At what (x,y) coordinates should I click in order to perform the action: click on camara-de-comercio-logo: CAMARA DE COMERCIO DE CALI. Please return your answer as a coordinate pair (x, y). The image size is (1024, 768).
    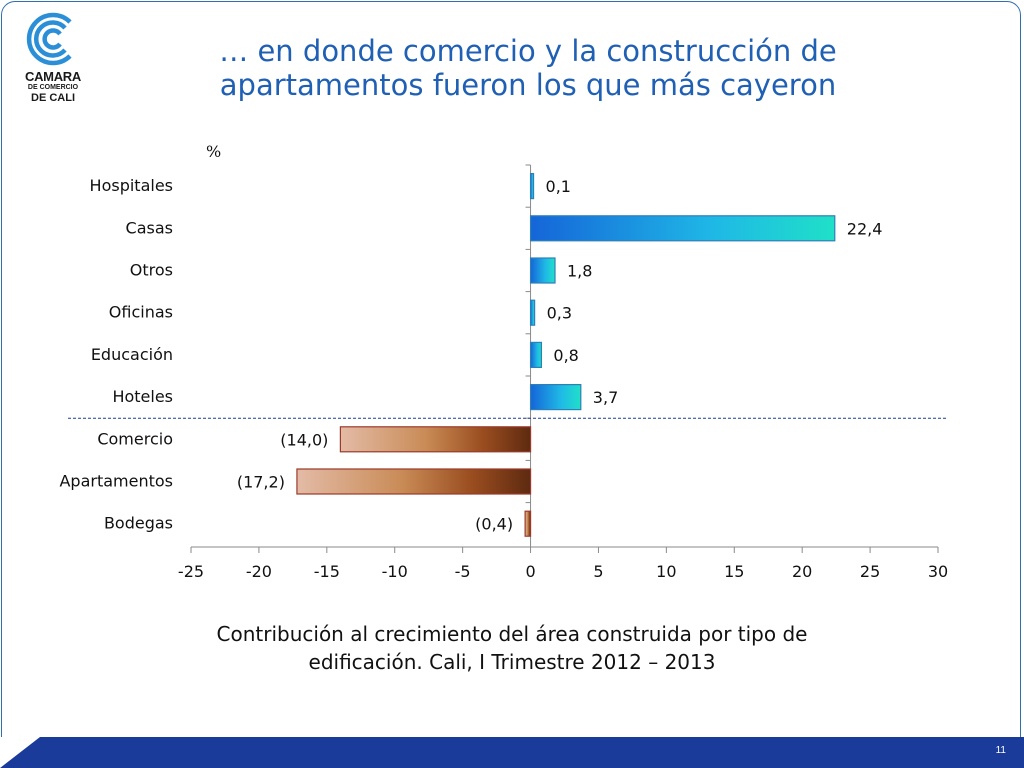
    Looking at the image, I should click on (53, 60).